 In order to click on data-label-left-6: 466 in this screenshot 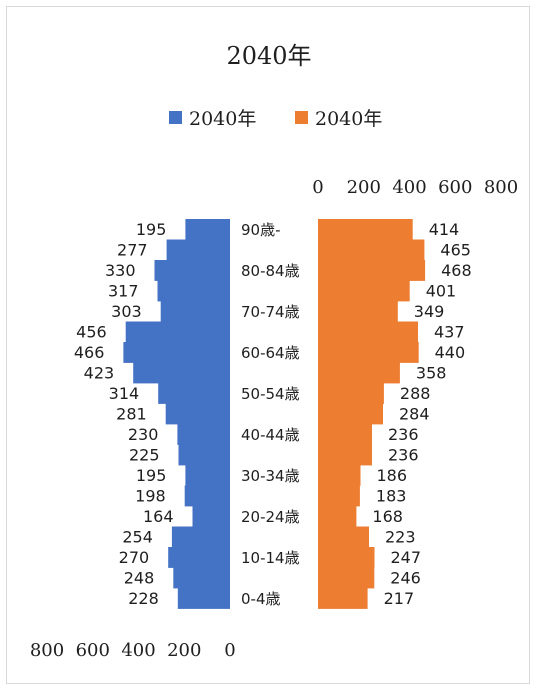, I will do `click(89, 352)`.